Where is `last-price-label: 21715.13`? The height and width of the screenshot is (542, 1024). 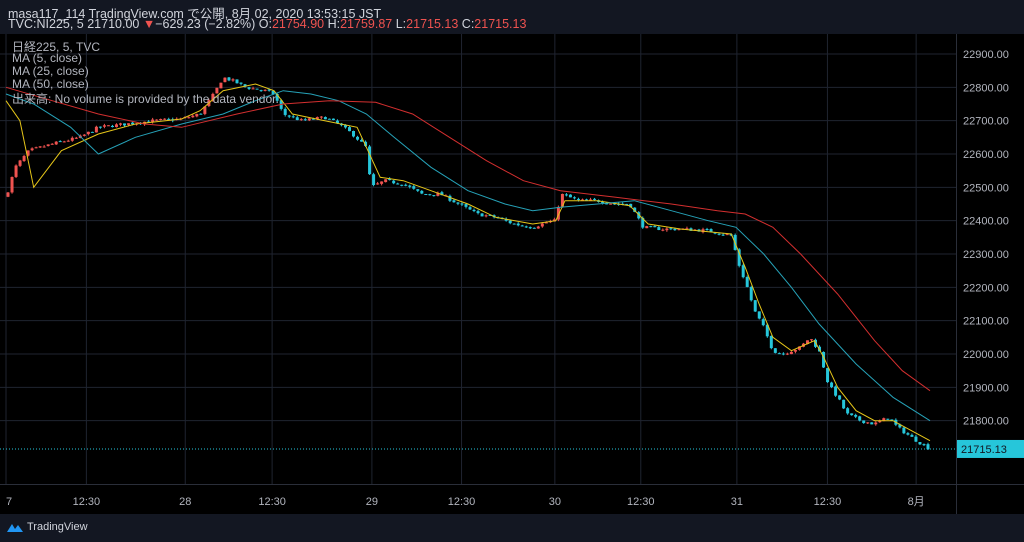
last-price-label: 21715.13 is located at coordinates (984, 450).